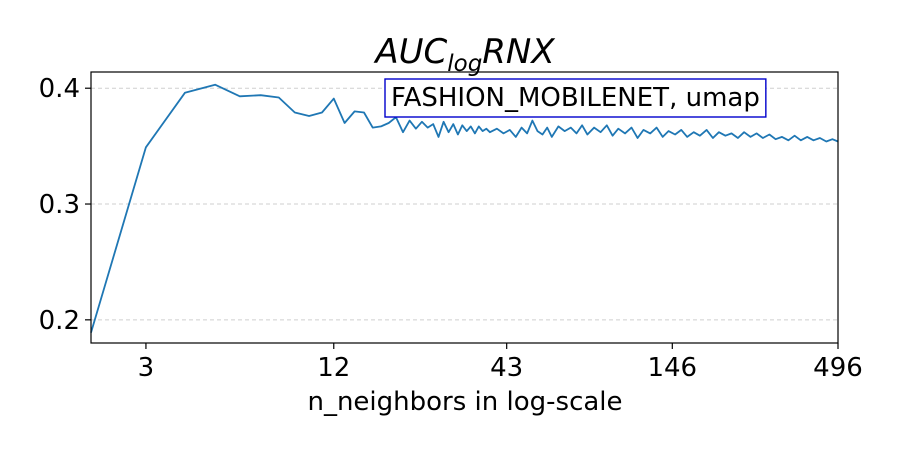  I want to click on chart-title-subscript: log, so click(464, 64).